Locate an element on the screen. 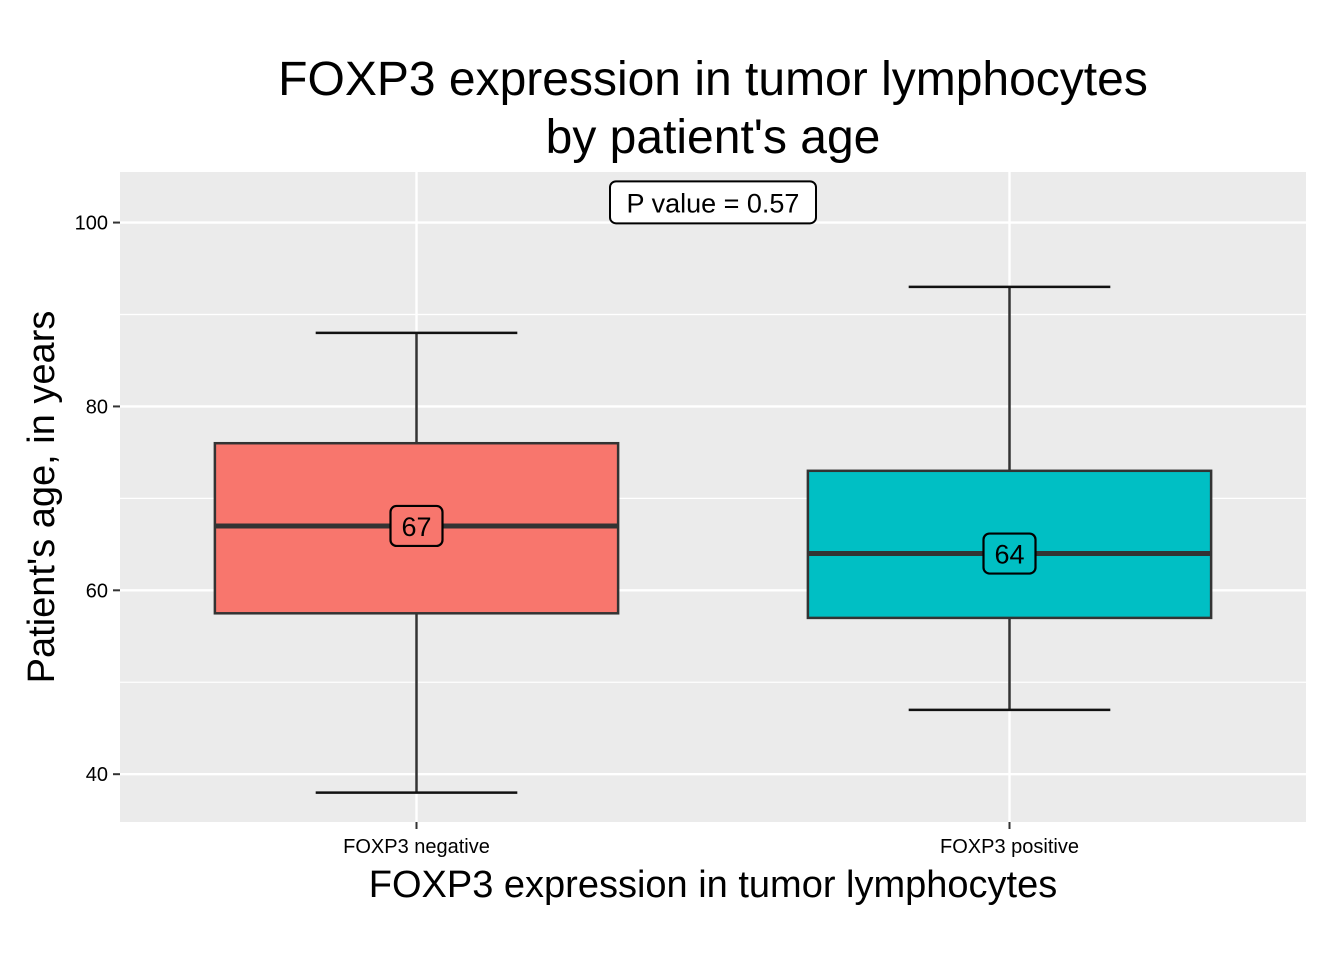 This screenshot has width=1344, height=960. x-tick-label: FOXP3 negative is located at coordinates (416, 847).